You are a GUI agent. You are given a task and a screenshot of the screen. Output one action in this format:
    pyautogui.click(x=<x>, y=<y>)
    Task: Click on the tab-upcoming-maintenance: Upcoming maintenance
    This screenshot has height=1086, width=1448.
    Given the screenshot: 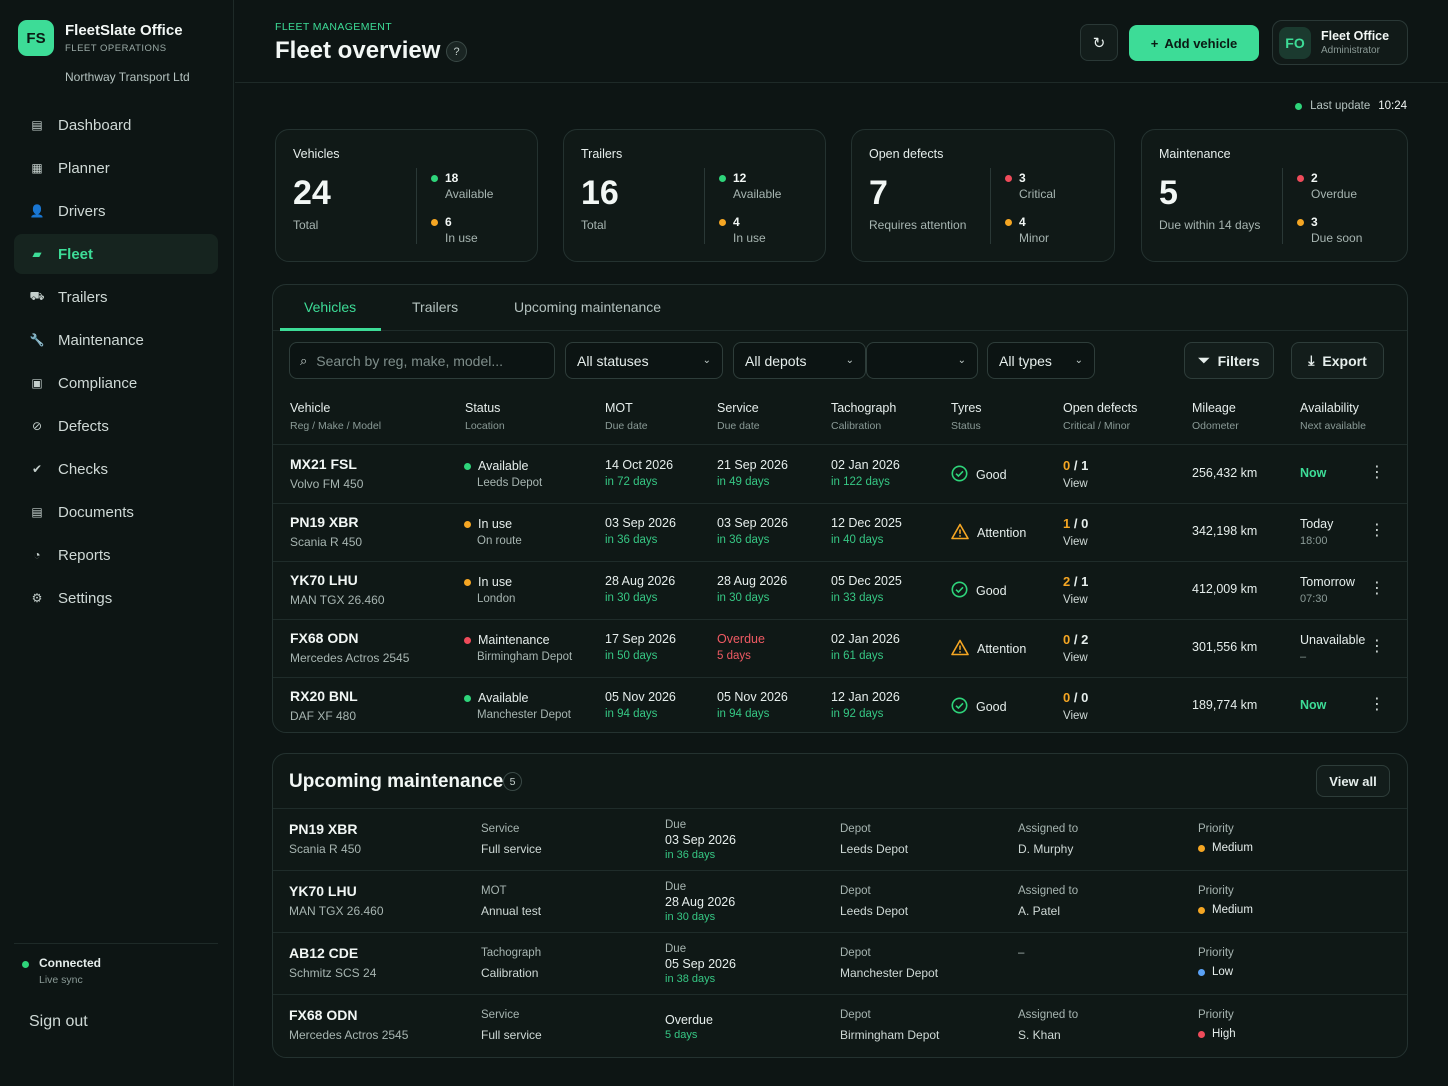 What is the action you would take?
    pyautogui.click(x=588, y=307)
    